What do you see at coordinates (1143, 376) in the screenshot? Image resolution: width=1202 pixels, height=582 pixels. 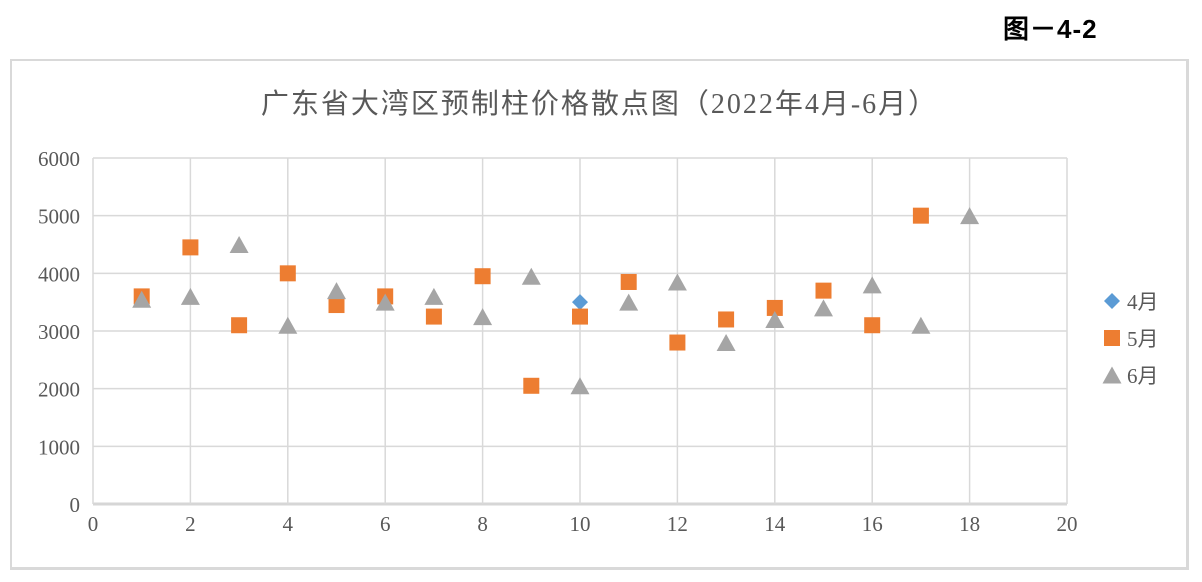 I see `legend-label-june: 6月` at bounding box center [1143, 376].